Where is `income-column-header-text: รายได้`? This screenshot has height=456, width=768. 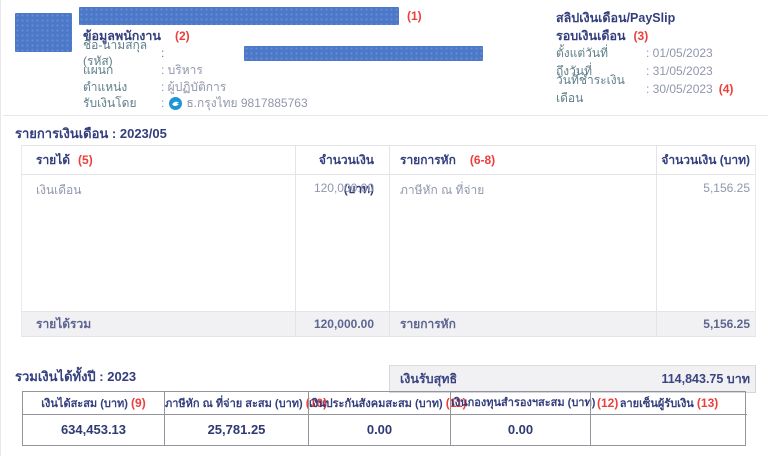
income-column-header-text: รายได้ is located at coordinates (53, 160).